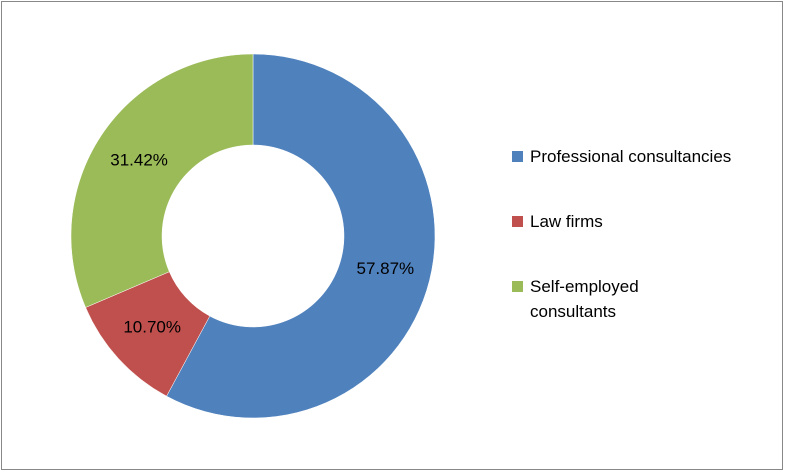 The width and height of the screenshot is (786, 473). I want to click on legend-item: Self-employed consultants, so click(637, 299).